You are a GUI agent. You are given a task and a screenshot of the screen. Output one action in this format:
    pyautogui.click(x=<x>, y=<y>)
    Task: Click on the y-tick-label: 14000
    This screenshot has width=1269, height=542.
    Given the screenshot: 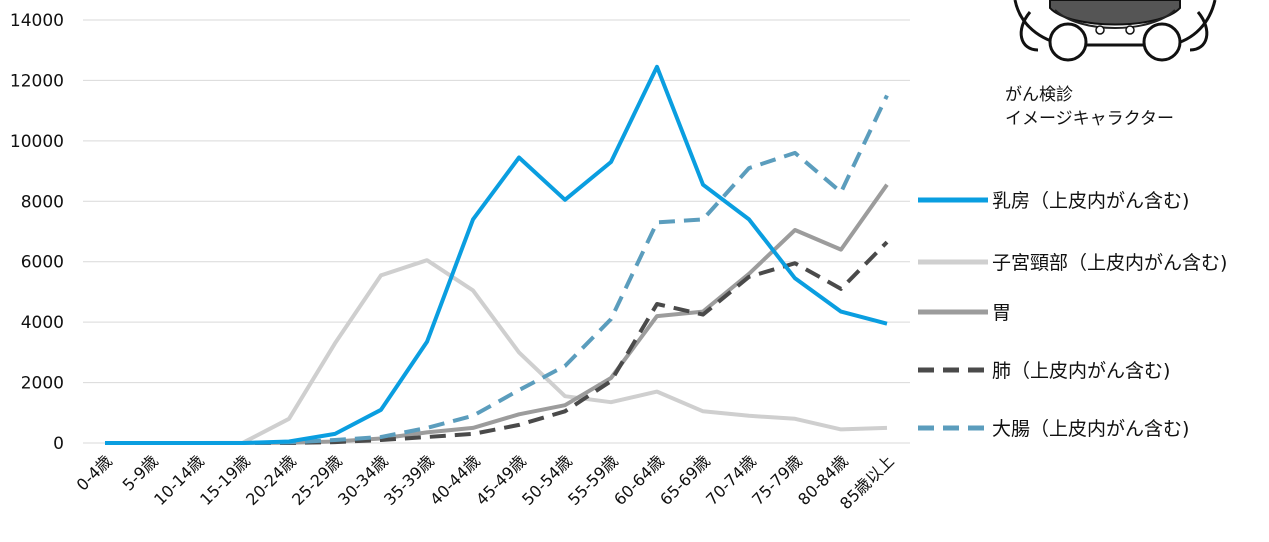 What is the action you would take?
    pyautogui.click(x=37, y=21)
    